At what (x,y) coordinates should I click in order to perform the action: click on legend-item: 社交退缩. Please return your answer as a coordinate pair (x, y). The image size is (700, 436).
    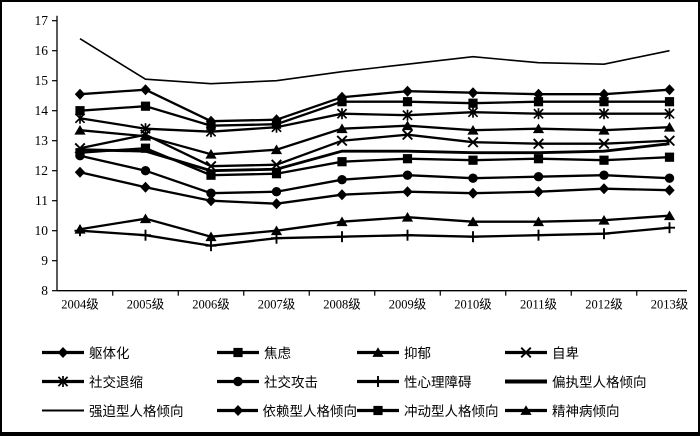
    Looking at the image, I should click on (129, 381).